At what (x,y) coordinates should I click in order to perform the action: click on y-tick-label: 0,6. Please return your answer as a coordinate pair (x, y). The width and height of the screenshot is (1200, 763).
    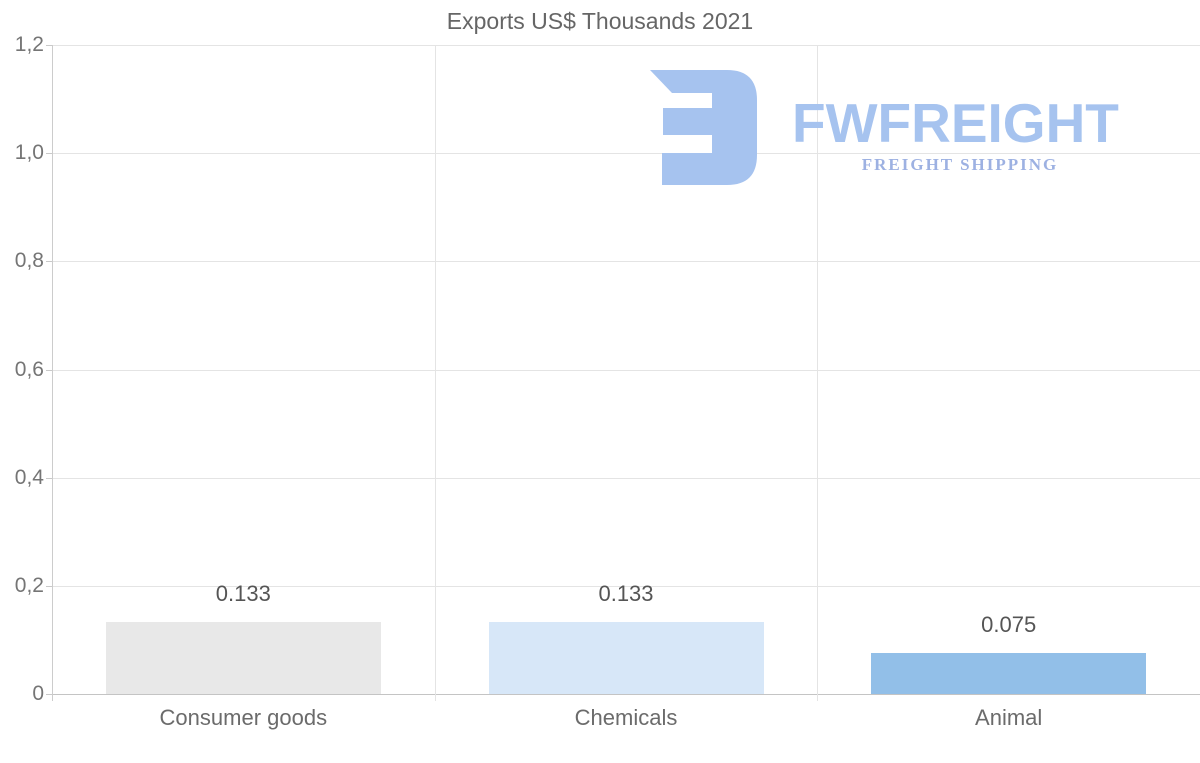
    Looking at the image, I should click on (29, 369).